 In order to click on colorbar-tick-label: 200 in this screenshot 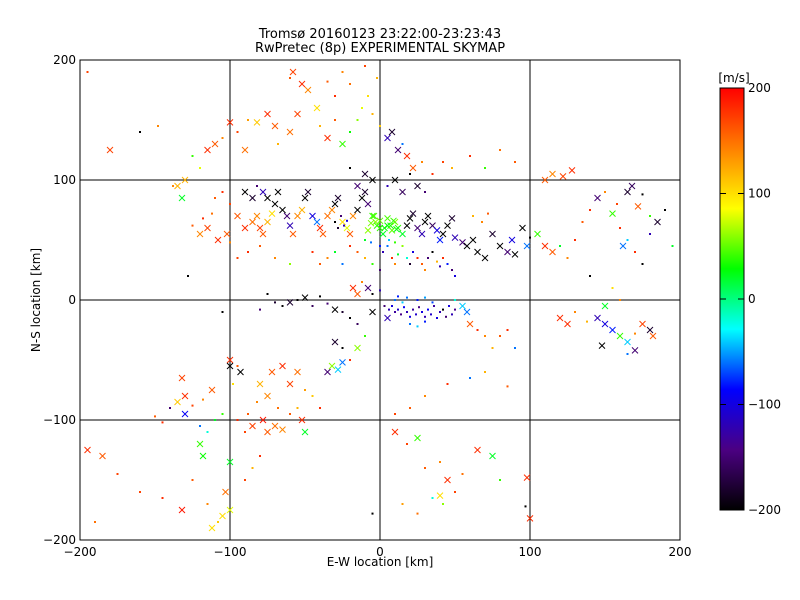, I will do `click(759, 88)`.